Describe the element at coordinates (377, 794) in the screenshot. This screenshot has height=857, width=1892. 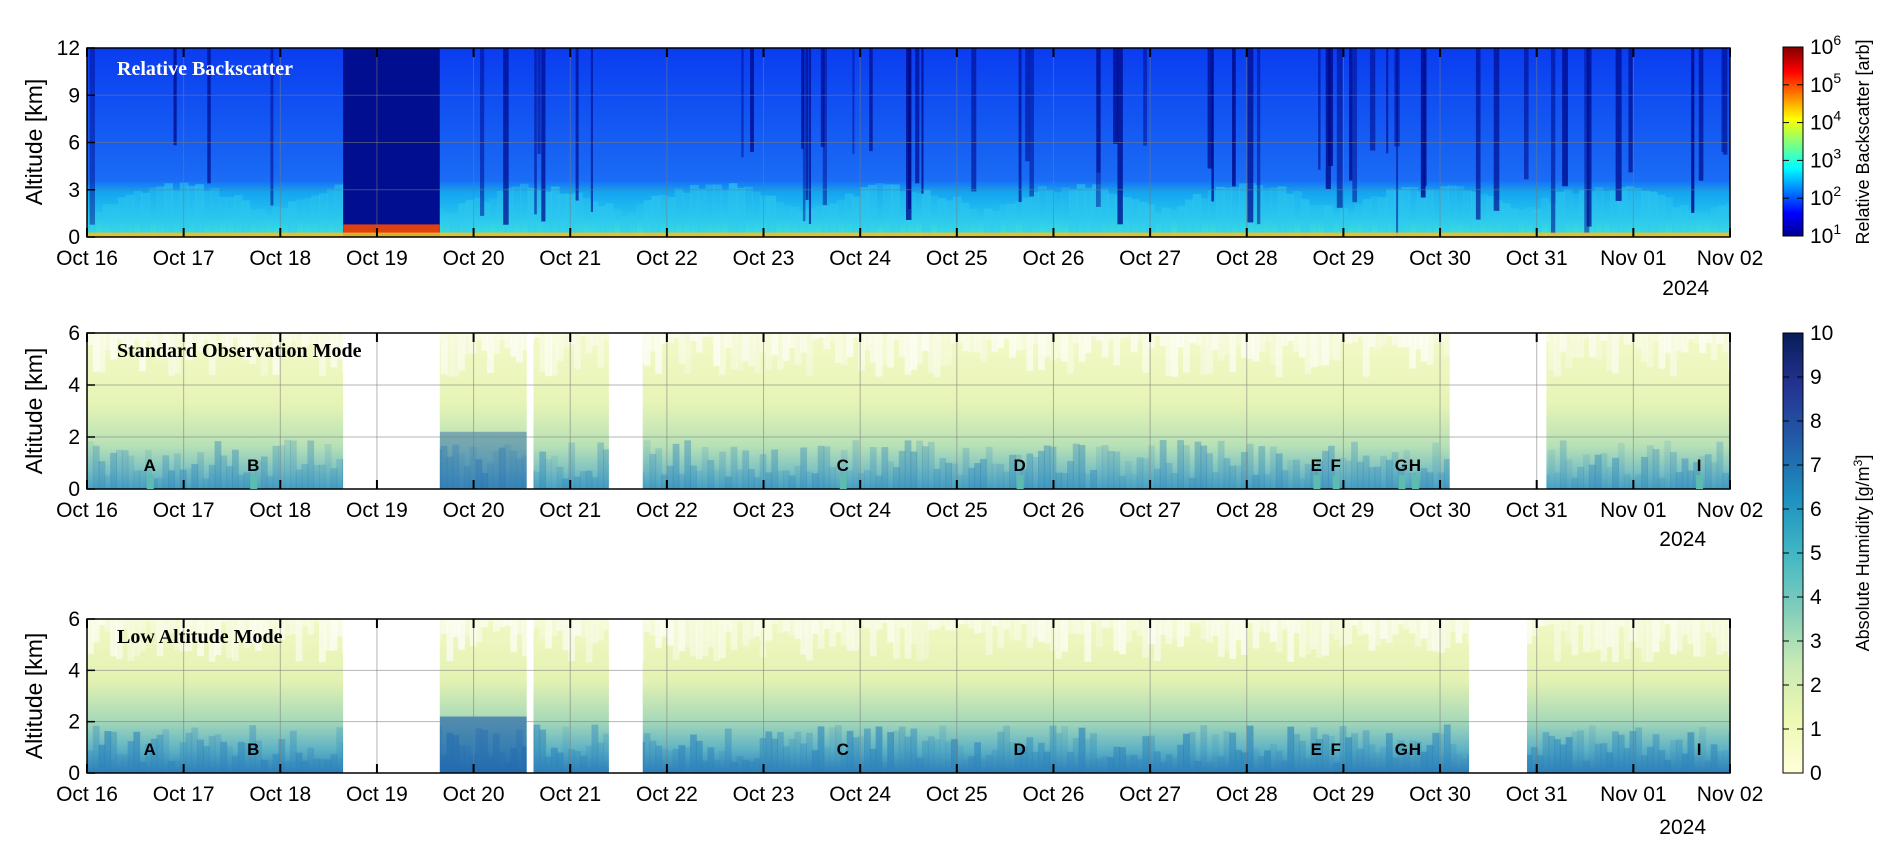
I see `x-tick-label: Oct 19` at that location.